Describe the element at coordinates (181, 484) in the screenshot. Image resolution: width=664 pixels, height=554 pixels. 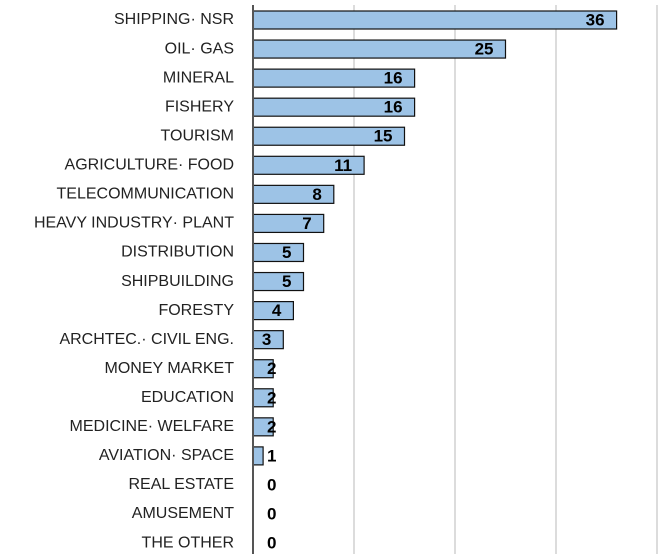
I see `y-tick-label: REAL ESTATE` at that location.